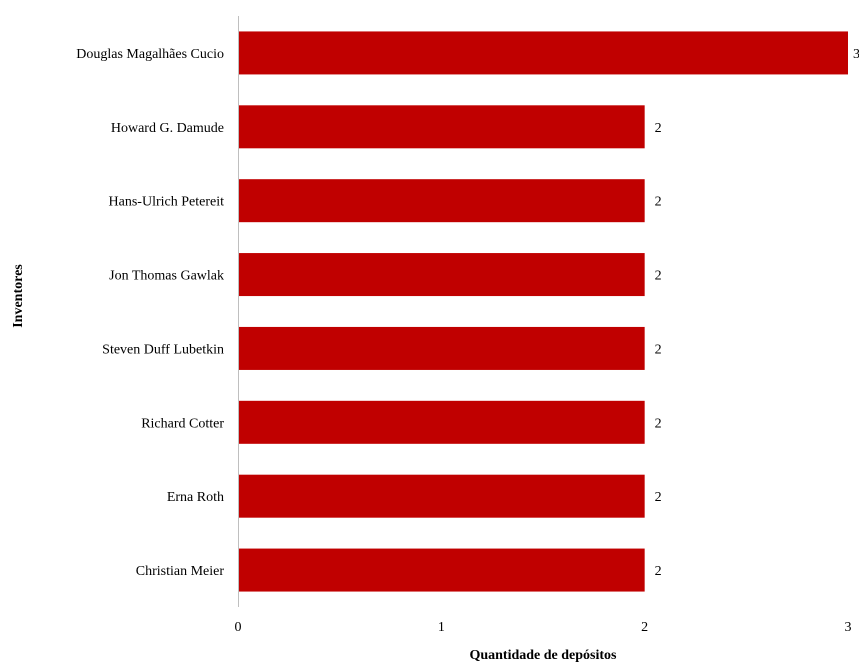  I want to click on category-label: Erna Roth, so click(195, 497).